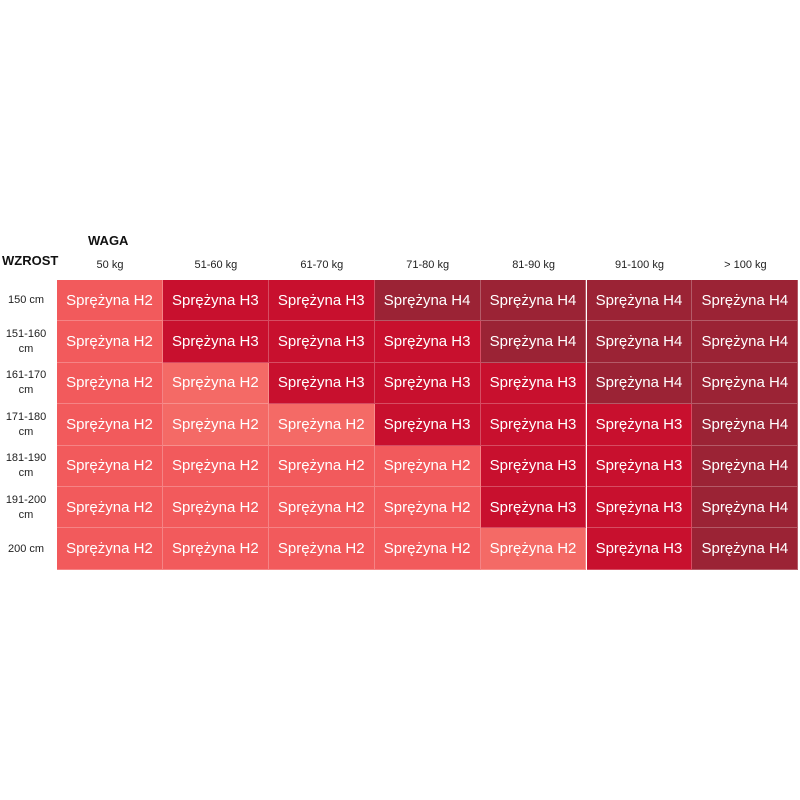 This screenshot has height=800, width=800. Describe the element at coordinates (216, 265) in the screenshot. I see `column-header: 51-60 kg` at that location.